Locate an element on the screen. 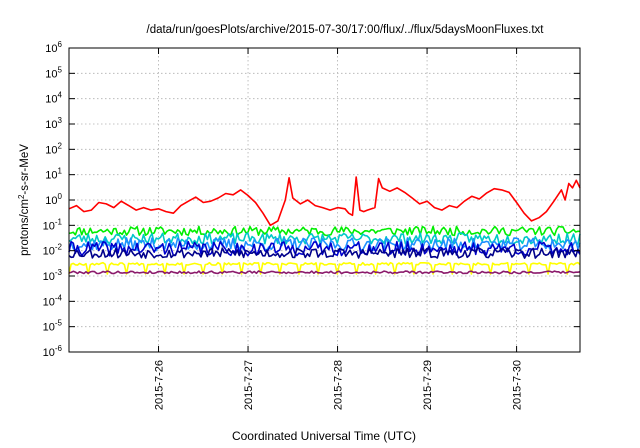 This screenshot has width=640, height=448. y-tick-label: 10⁻² is located at coordinates (53, 250).